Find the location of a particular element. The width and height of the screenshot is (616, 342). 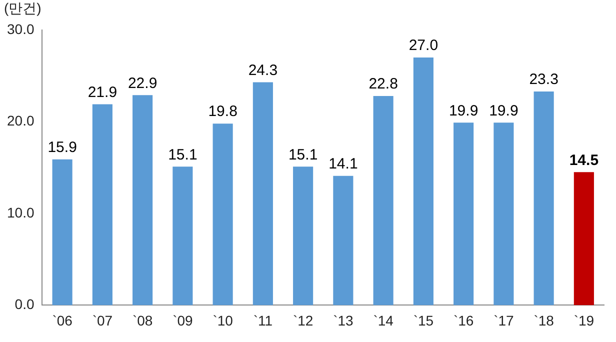

y-tick-label: 10.0 is located at coordinates (20, 212).